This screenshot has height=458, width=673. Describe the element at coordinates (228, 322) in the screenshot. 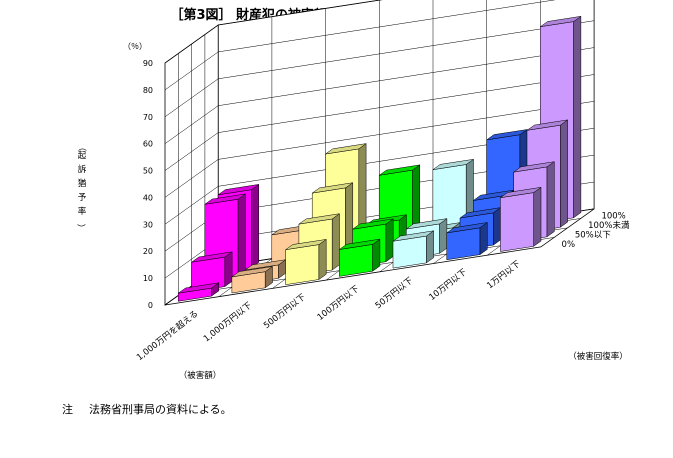

I see `x-category-label: 1,000万円以下` at that location.